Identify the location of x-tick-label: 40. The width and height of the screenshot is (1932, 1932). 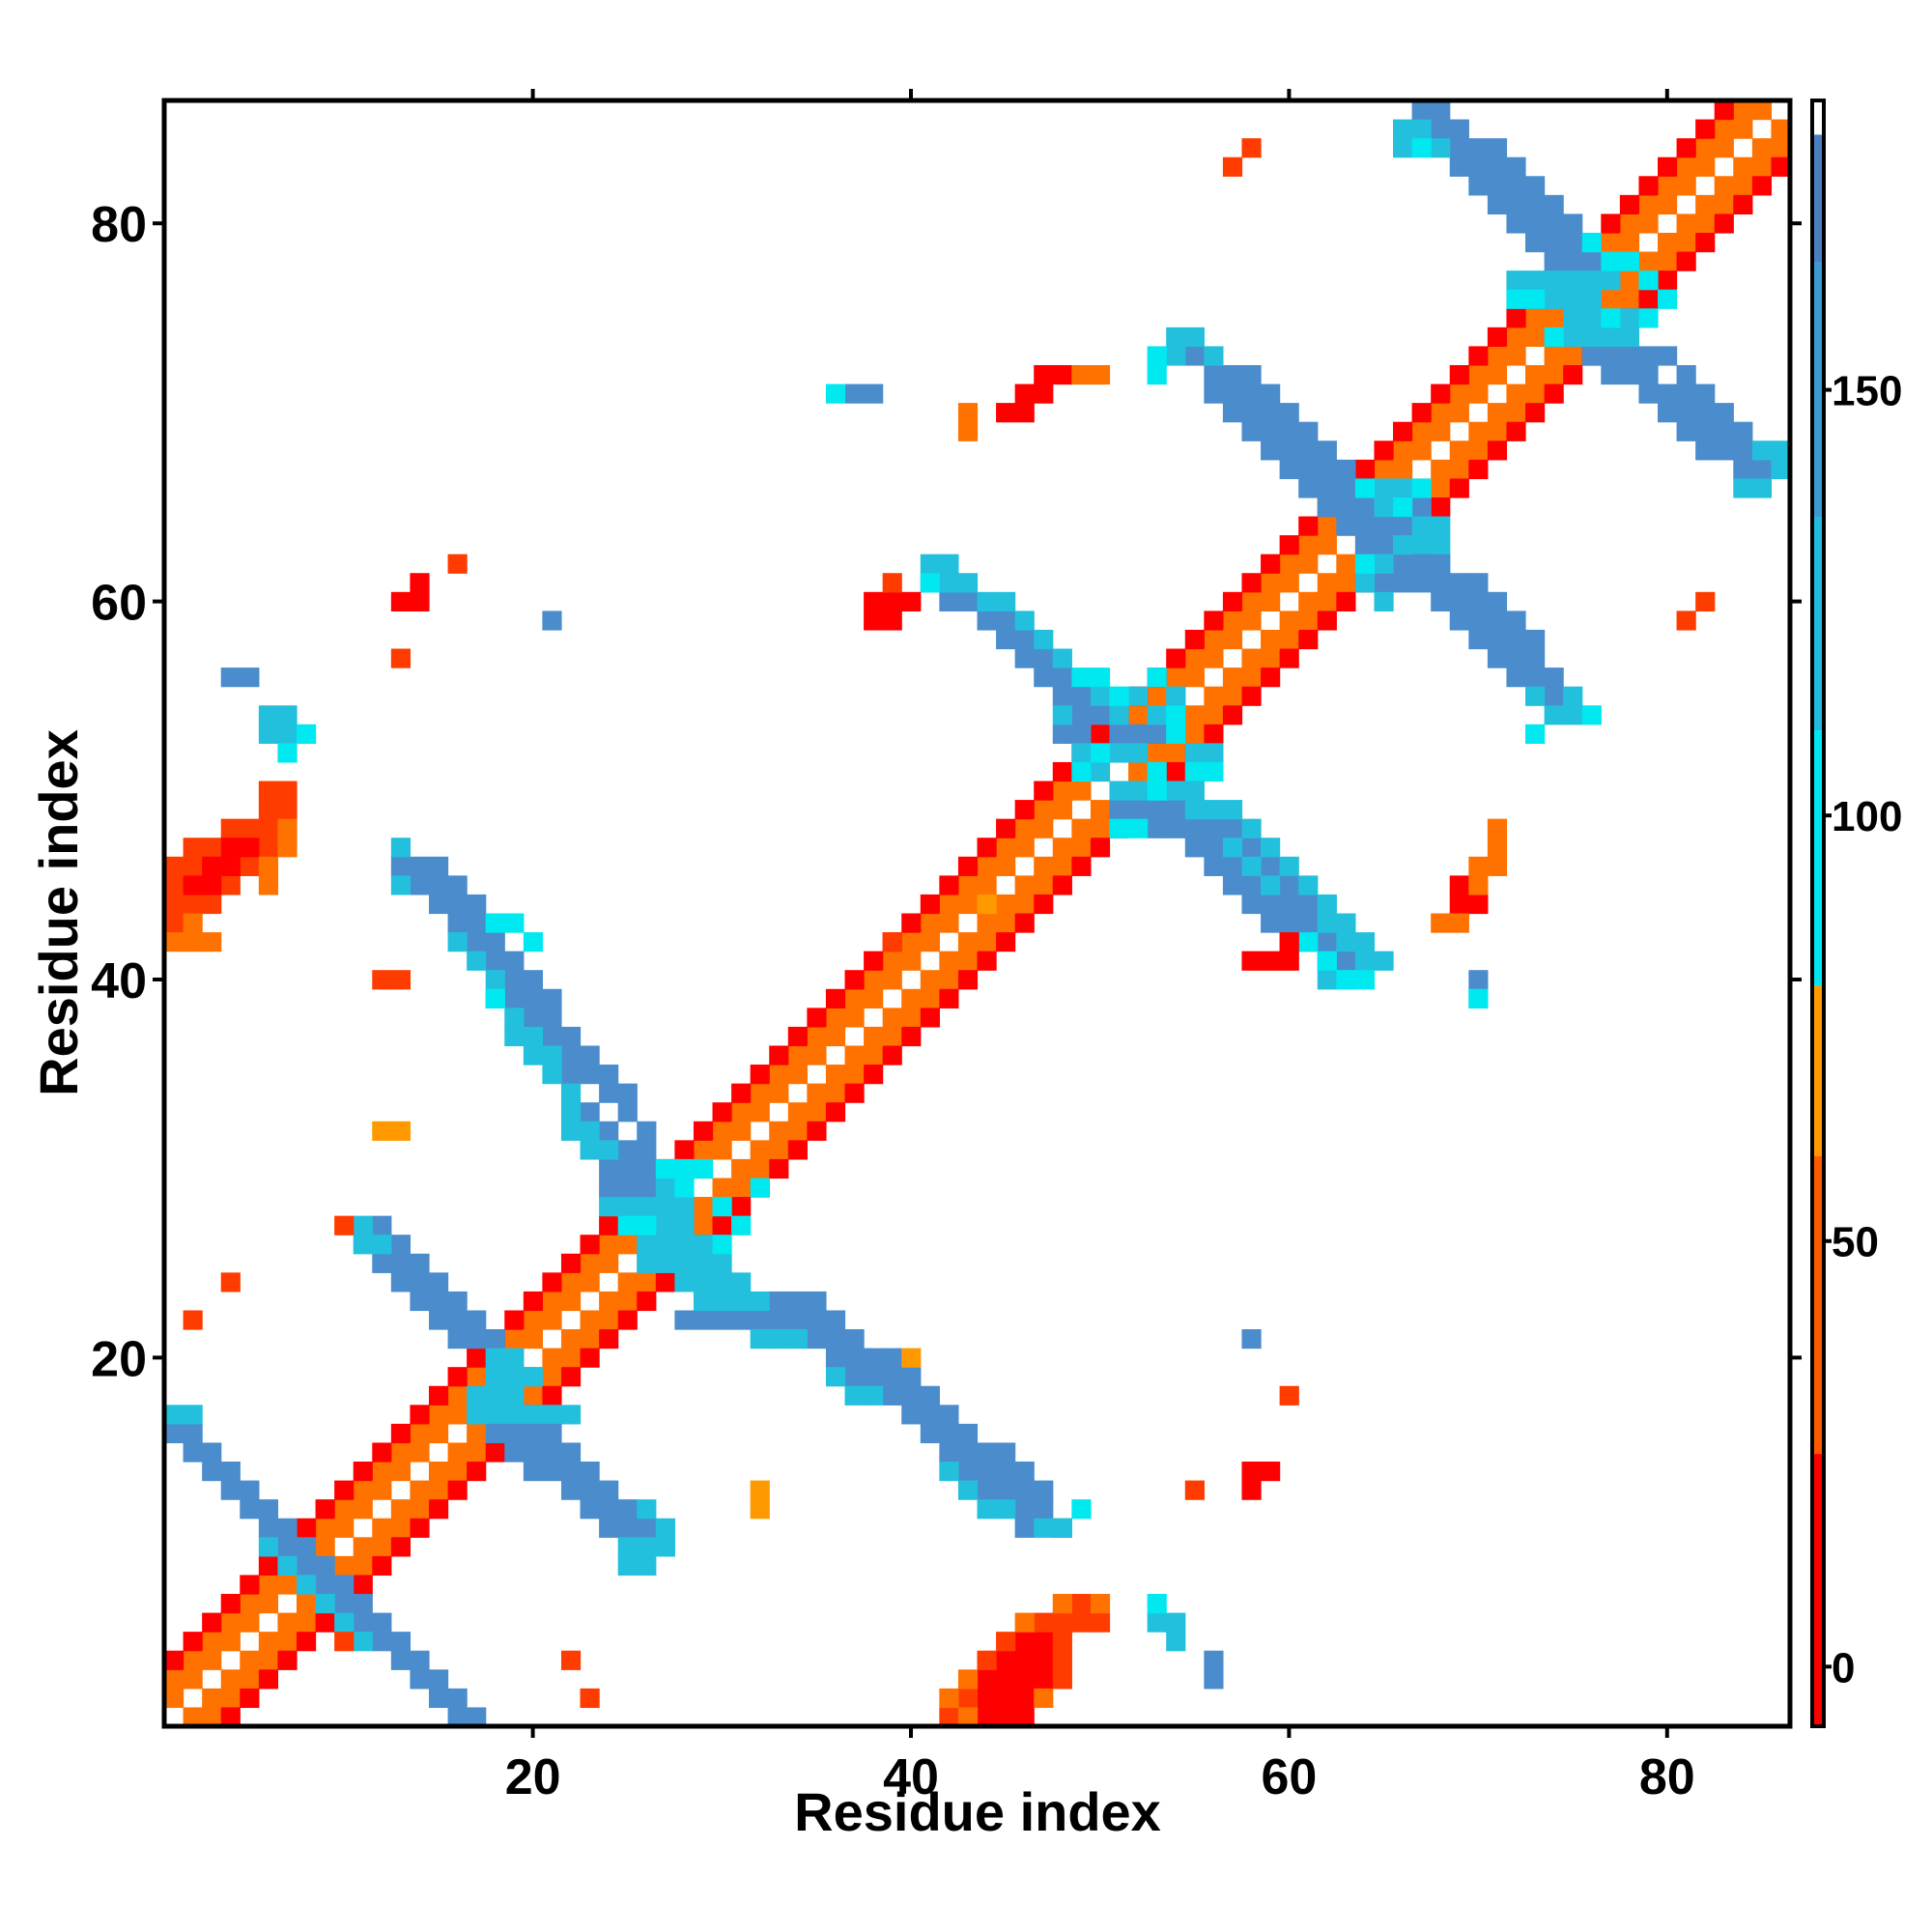
(911, 1777).